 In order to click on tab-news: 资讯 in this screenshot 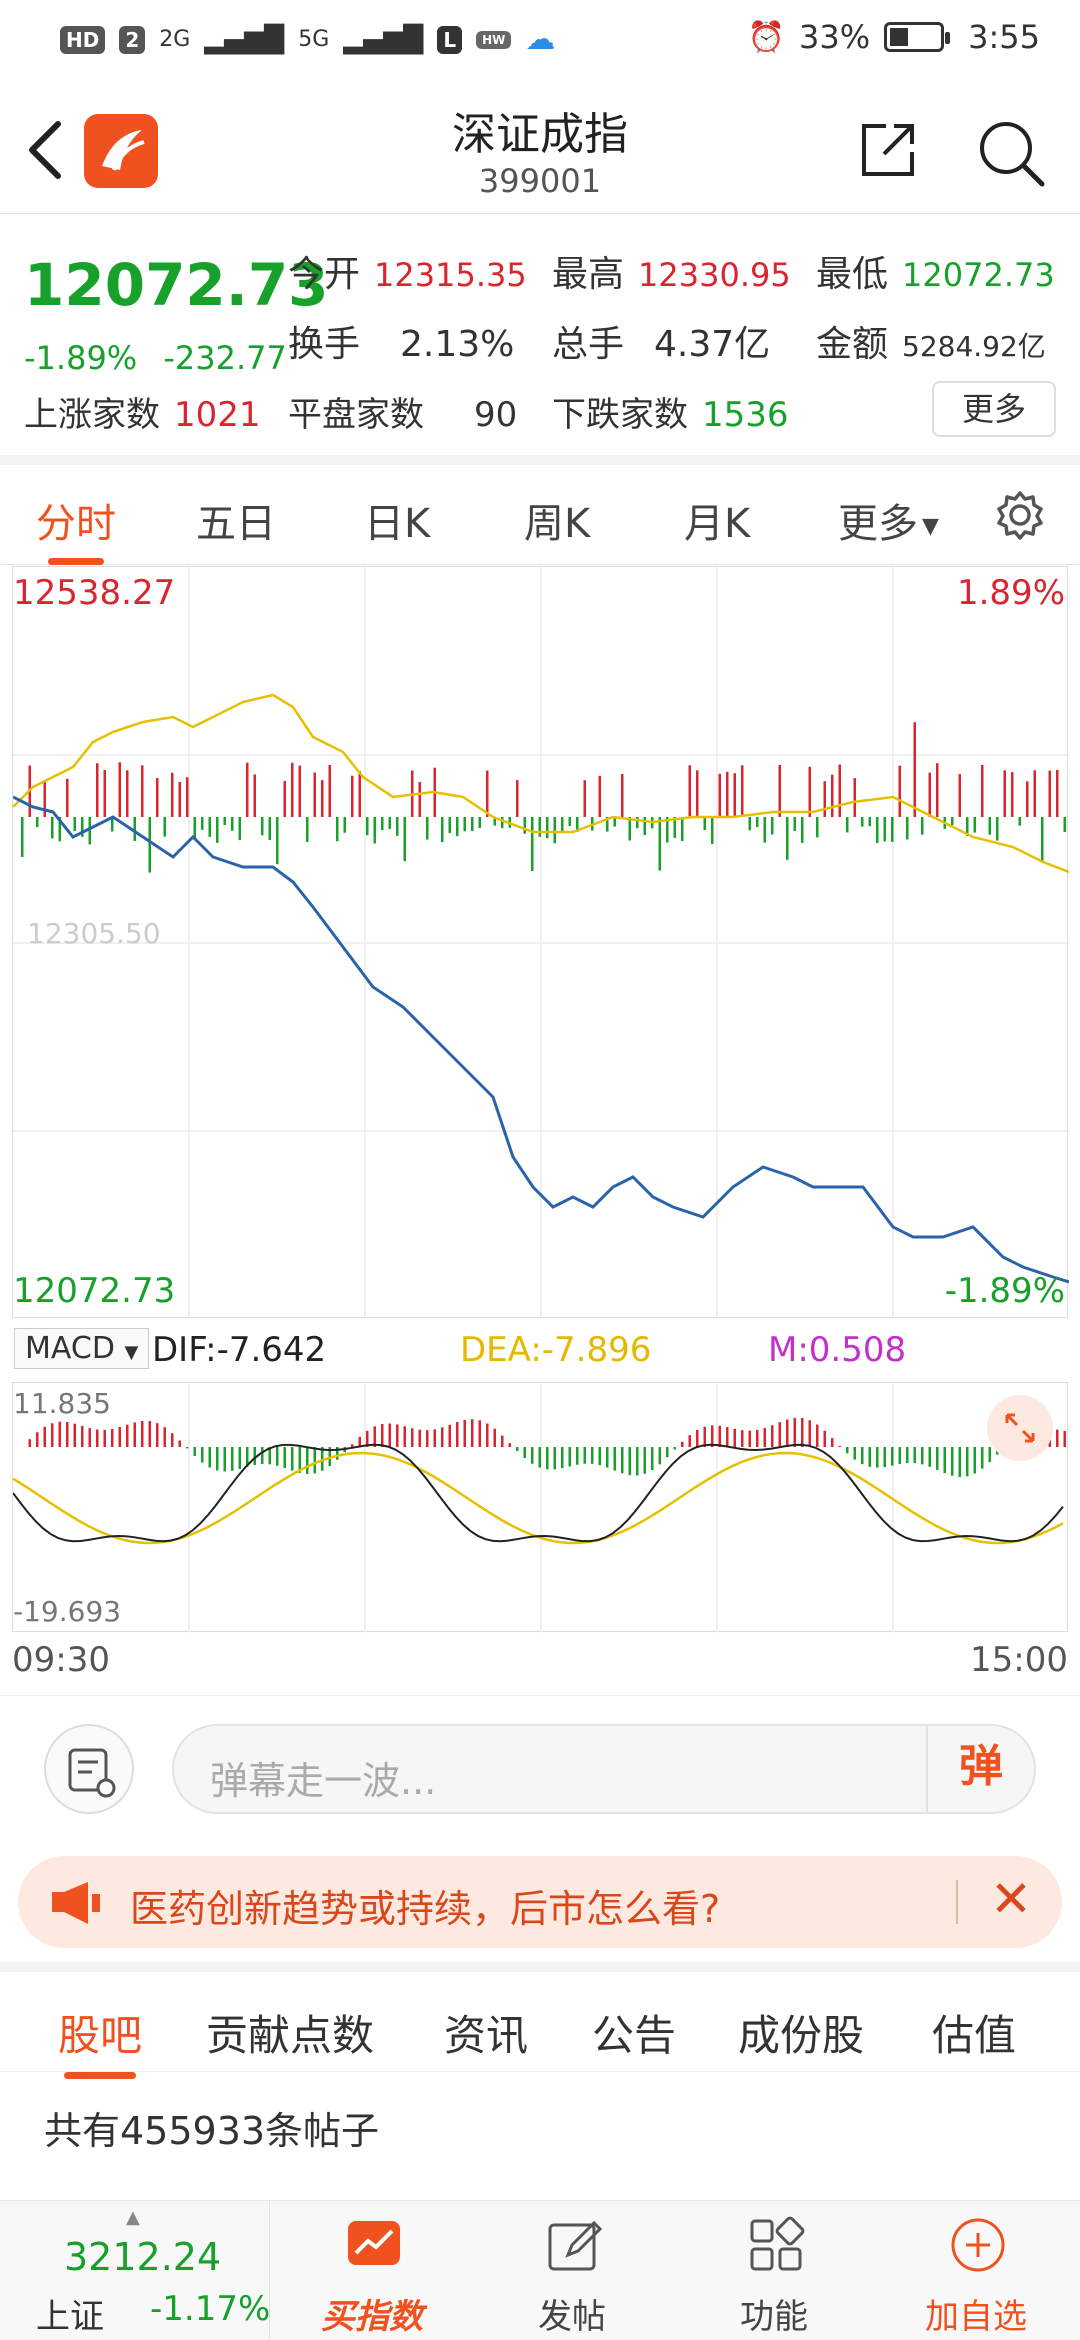, I will do `click(486, 2035)`.